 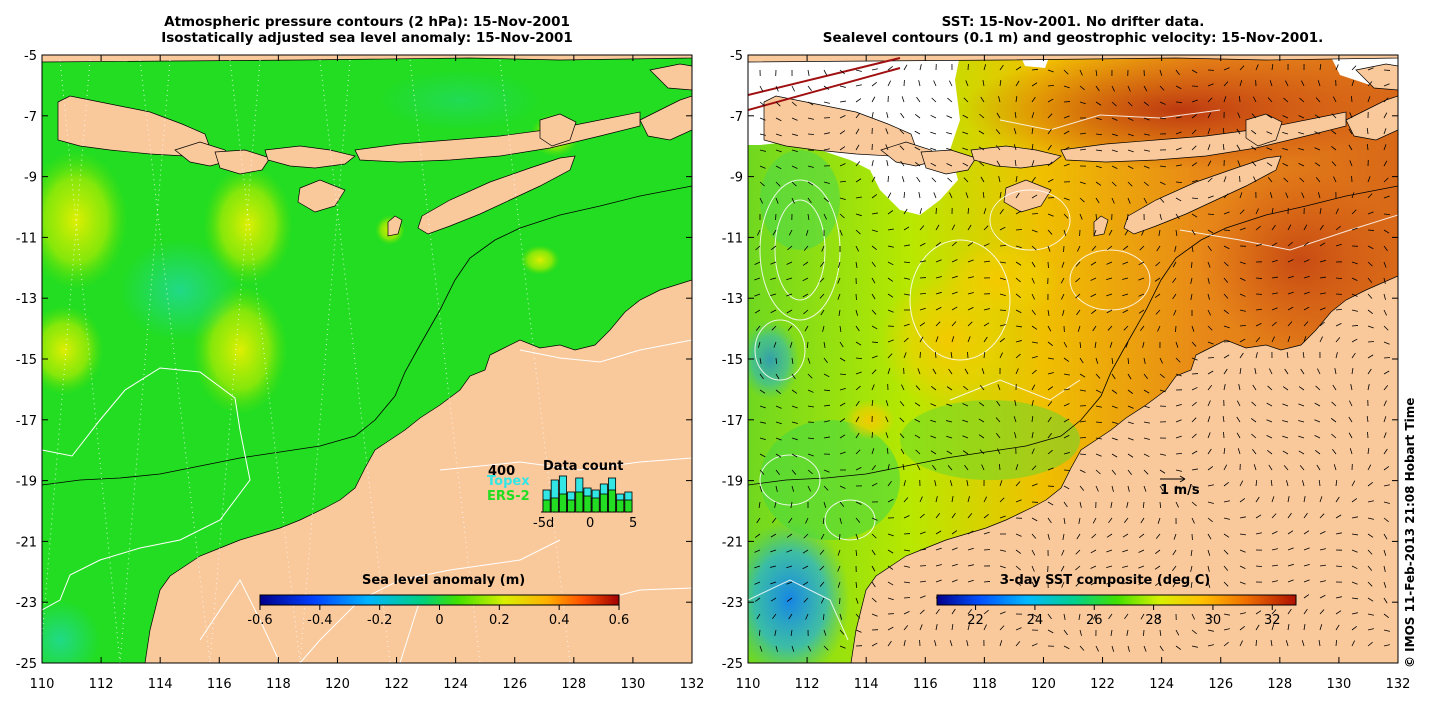 What do you see at coordinates (1338, 684) in the screenshot?
I see `right-xtick-label: 130` at bounding box center [1338, 684].